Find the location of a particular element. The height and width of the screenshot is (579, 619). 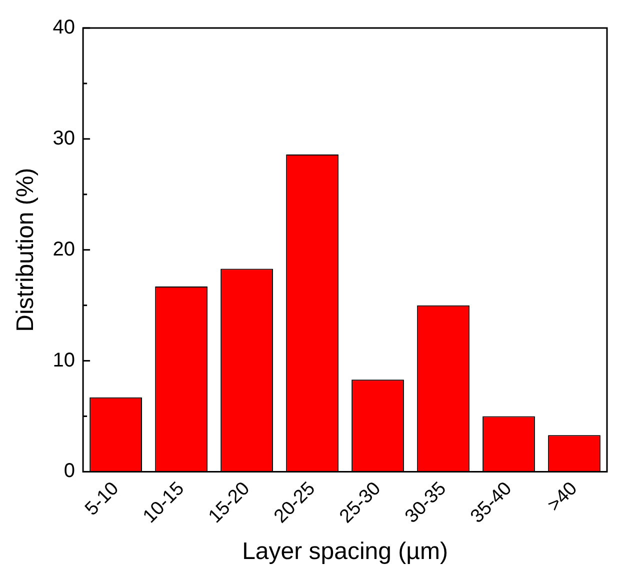

x-tick-label: >40 is located at coordinates (563, 497).